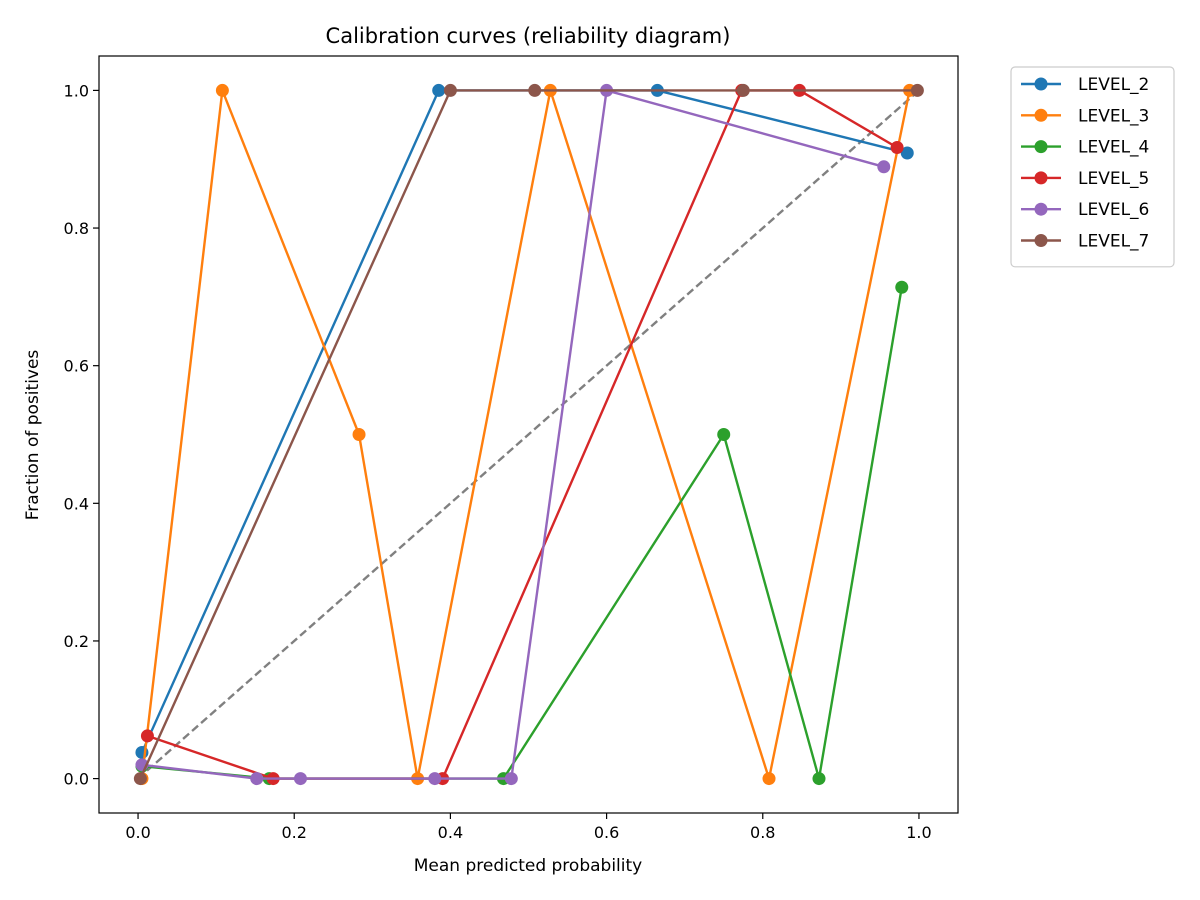 The image size is (1200, 900). Describe the element at coordinates (76, 228) in the screenshot. I see `y-tick-label: 0.8` at that location.